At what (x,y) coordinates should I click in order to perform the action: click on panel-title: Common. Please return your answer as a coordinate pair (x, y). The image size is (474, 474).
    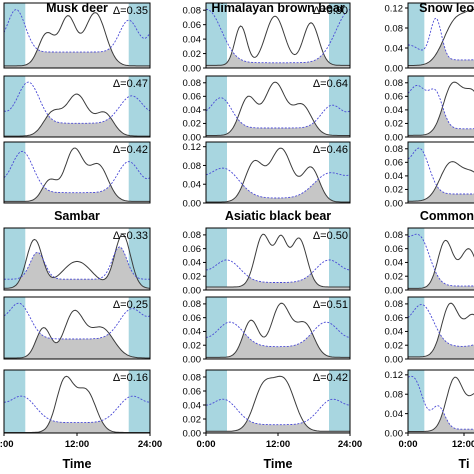
    Looking at the image, I should click on (447, 216).